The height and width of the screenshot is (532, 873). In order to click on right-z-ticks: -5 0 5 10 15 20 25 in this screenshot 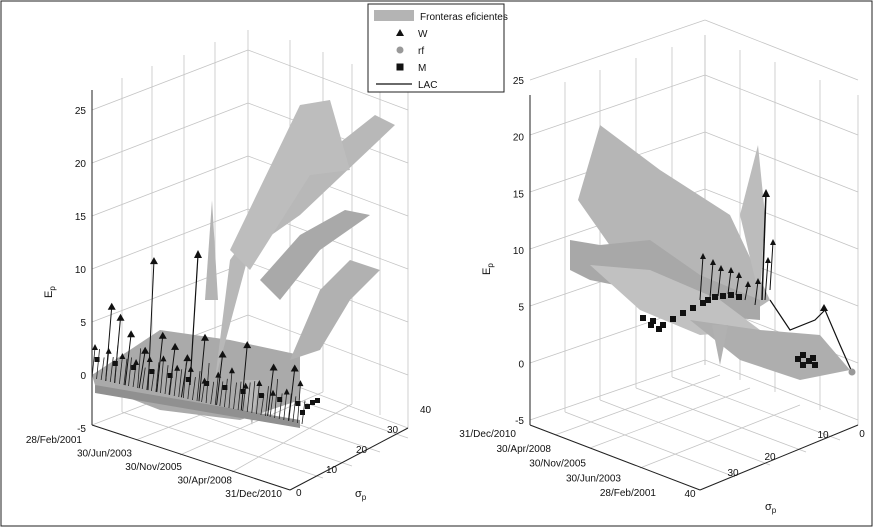, I will do `click(519, 251)`.